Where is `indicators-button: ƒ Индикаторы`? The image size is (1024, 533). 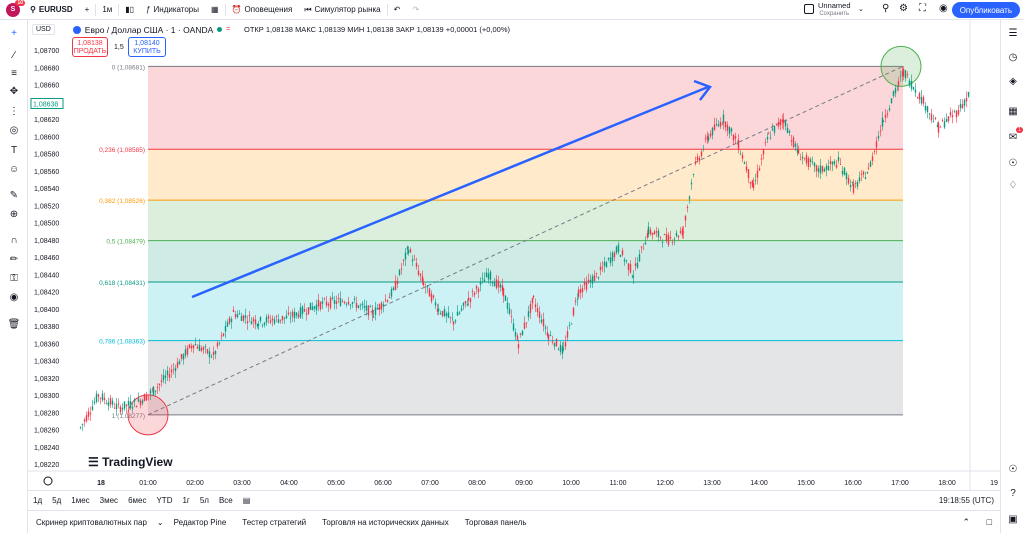
indicators-button: ƒ Индикаторы is located at coordinates (173, 9).